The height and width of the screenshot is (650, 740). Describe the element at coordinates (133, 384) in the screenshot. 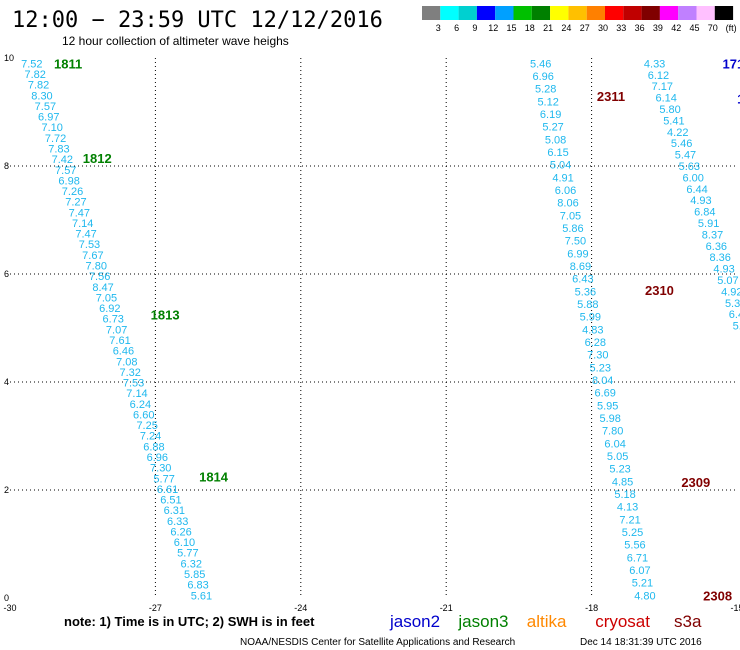

I see `swh-value: 7.53` at that location.